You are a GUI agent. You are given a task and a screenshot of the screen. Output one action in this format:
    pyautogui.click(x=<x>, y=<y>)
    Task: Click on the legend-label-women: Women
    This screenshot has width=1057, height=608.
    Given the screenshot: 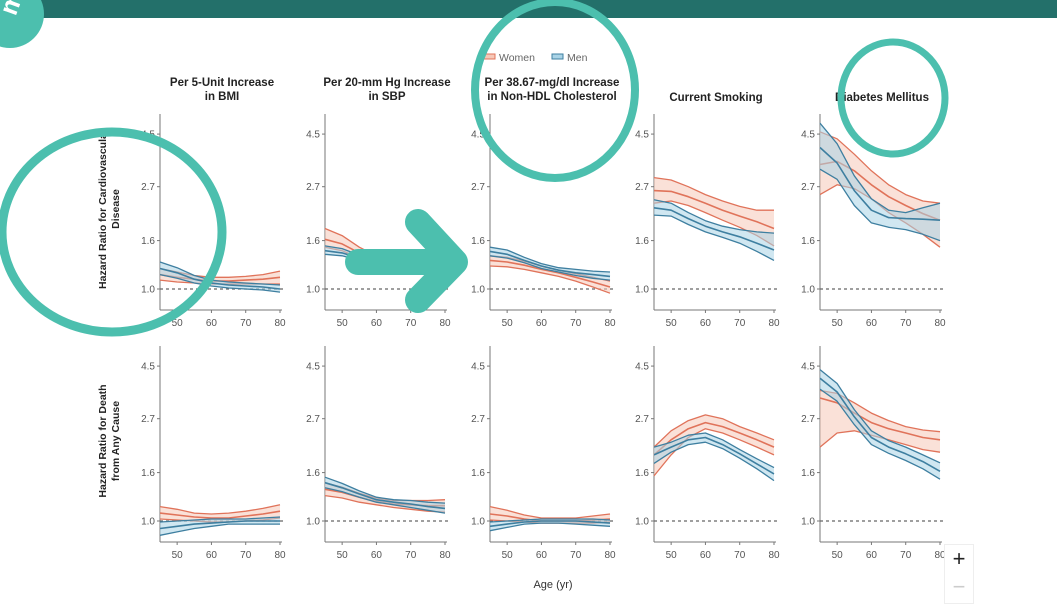 What is the action you would take?
    pyautogui.click(x=517, y=58)
    